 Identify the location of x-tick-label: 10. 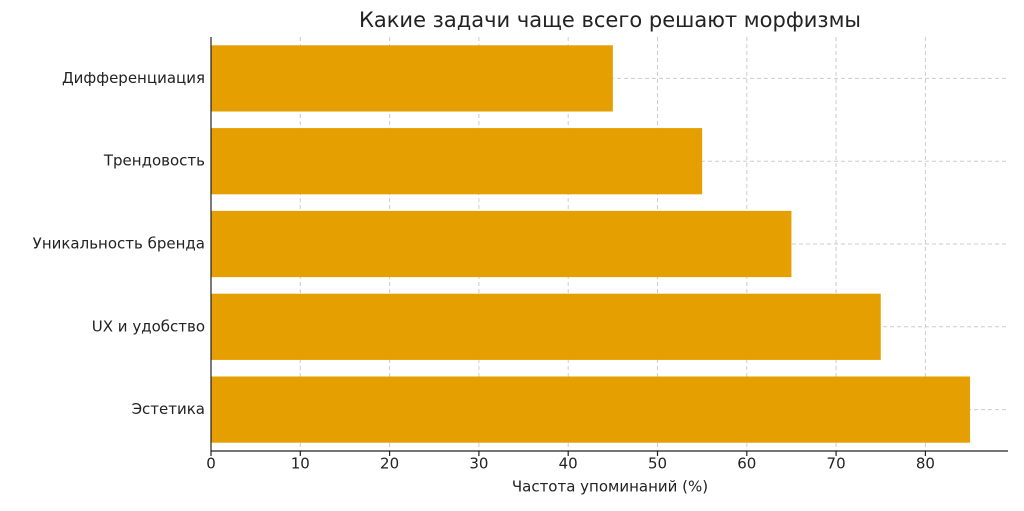
(300, 464).